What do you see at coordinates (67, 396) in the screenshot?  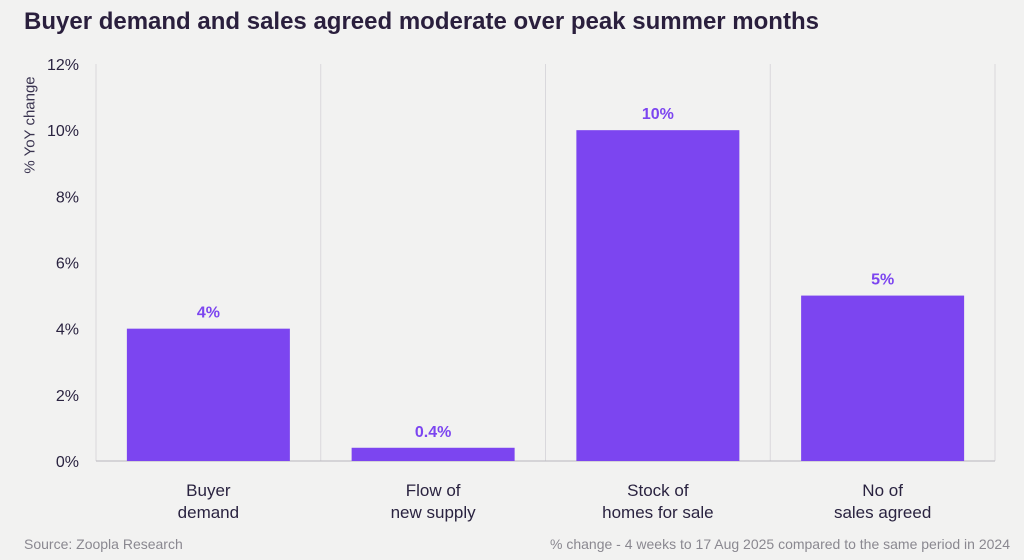 I see `y-tick-label: 2%` at bounding box center [67, 396].